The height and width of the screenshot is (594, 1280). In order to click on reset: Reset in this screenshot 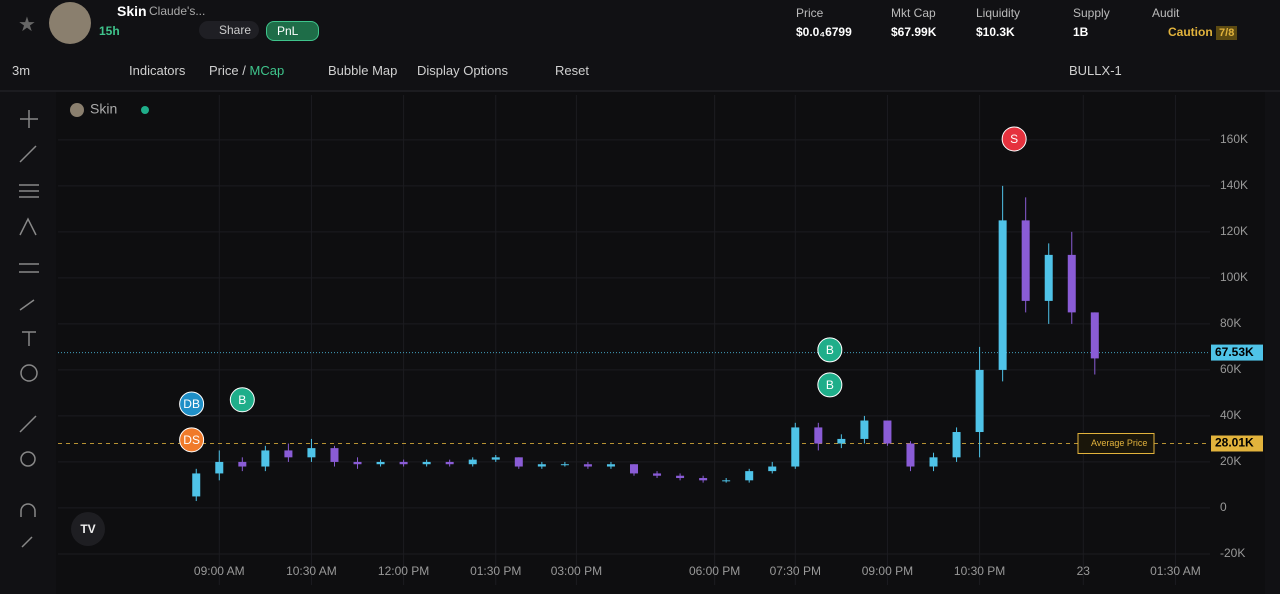, I will do `click(572, 70)`.